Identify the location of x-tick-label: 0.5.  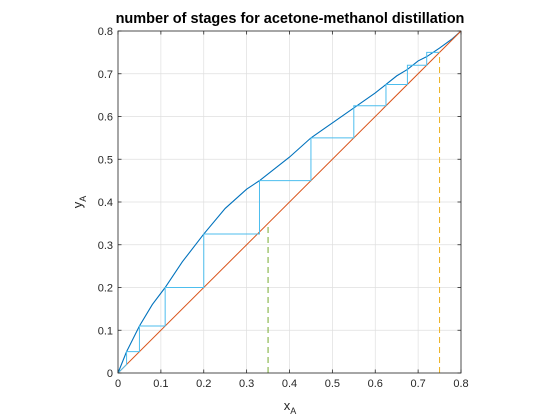
(332, 384).